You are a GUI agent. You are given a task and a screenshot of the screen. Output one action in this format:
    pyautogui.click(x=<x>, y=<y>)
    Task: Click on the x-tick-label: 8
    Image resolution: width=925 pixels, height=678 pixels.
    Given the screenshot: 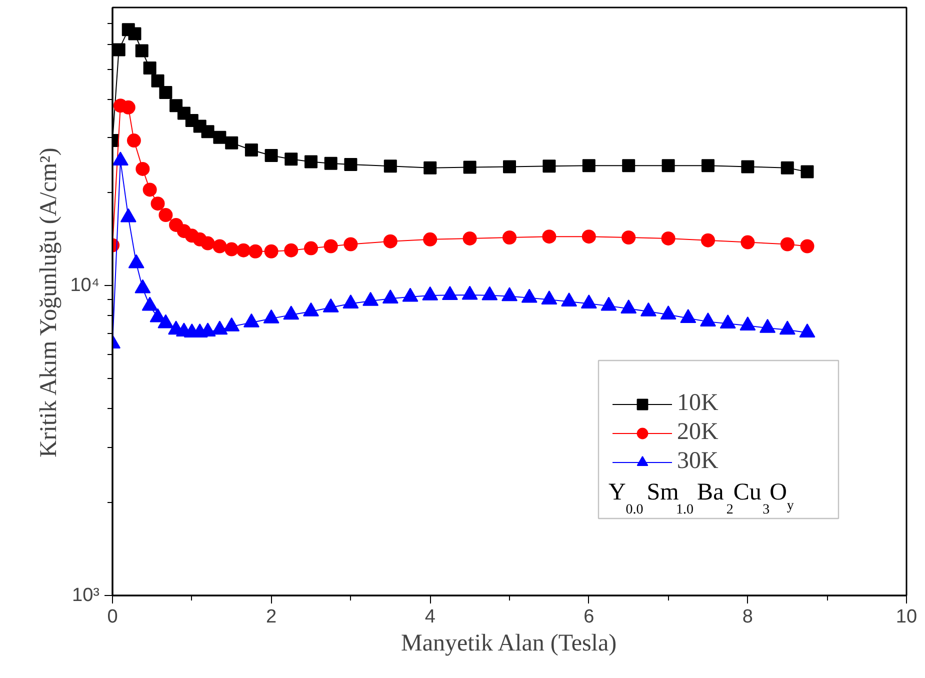 What is the action you would take?
    pyautogui.click(x=747, y=617)
    